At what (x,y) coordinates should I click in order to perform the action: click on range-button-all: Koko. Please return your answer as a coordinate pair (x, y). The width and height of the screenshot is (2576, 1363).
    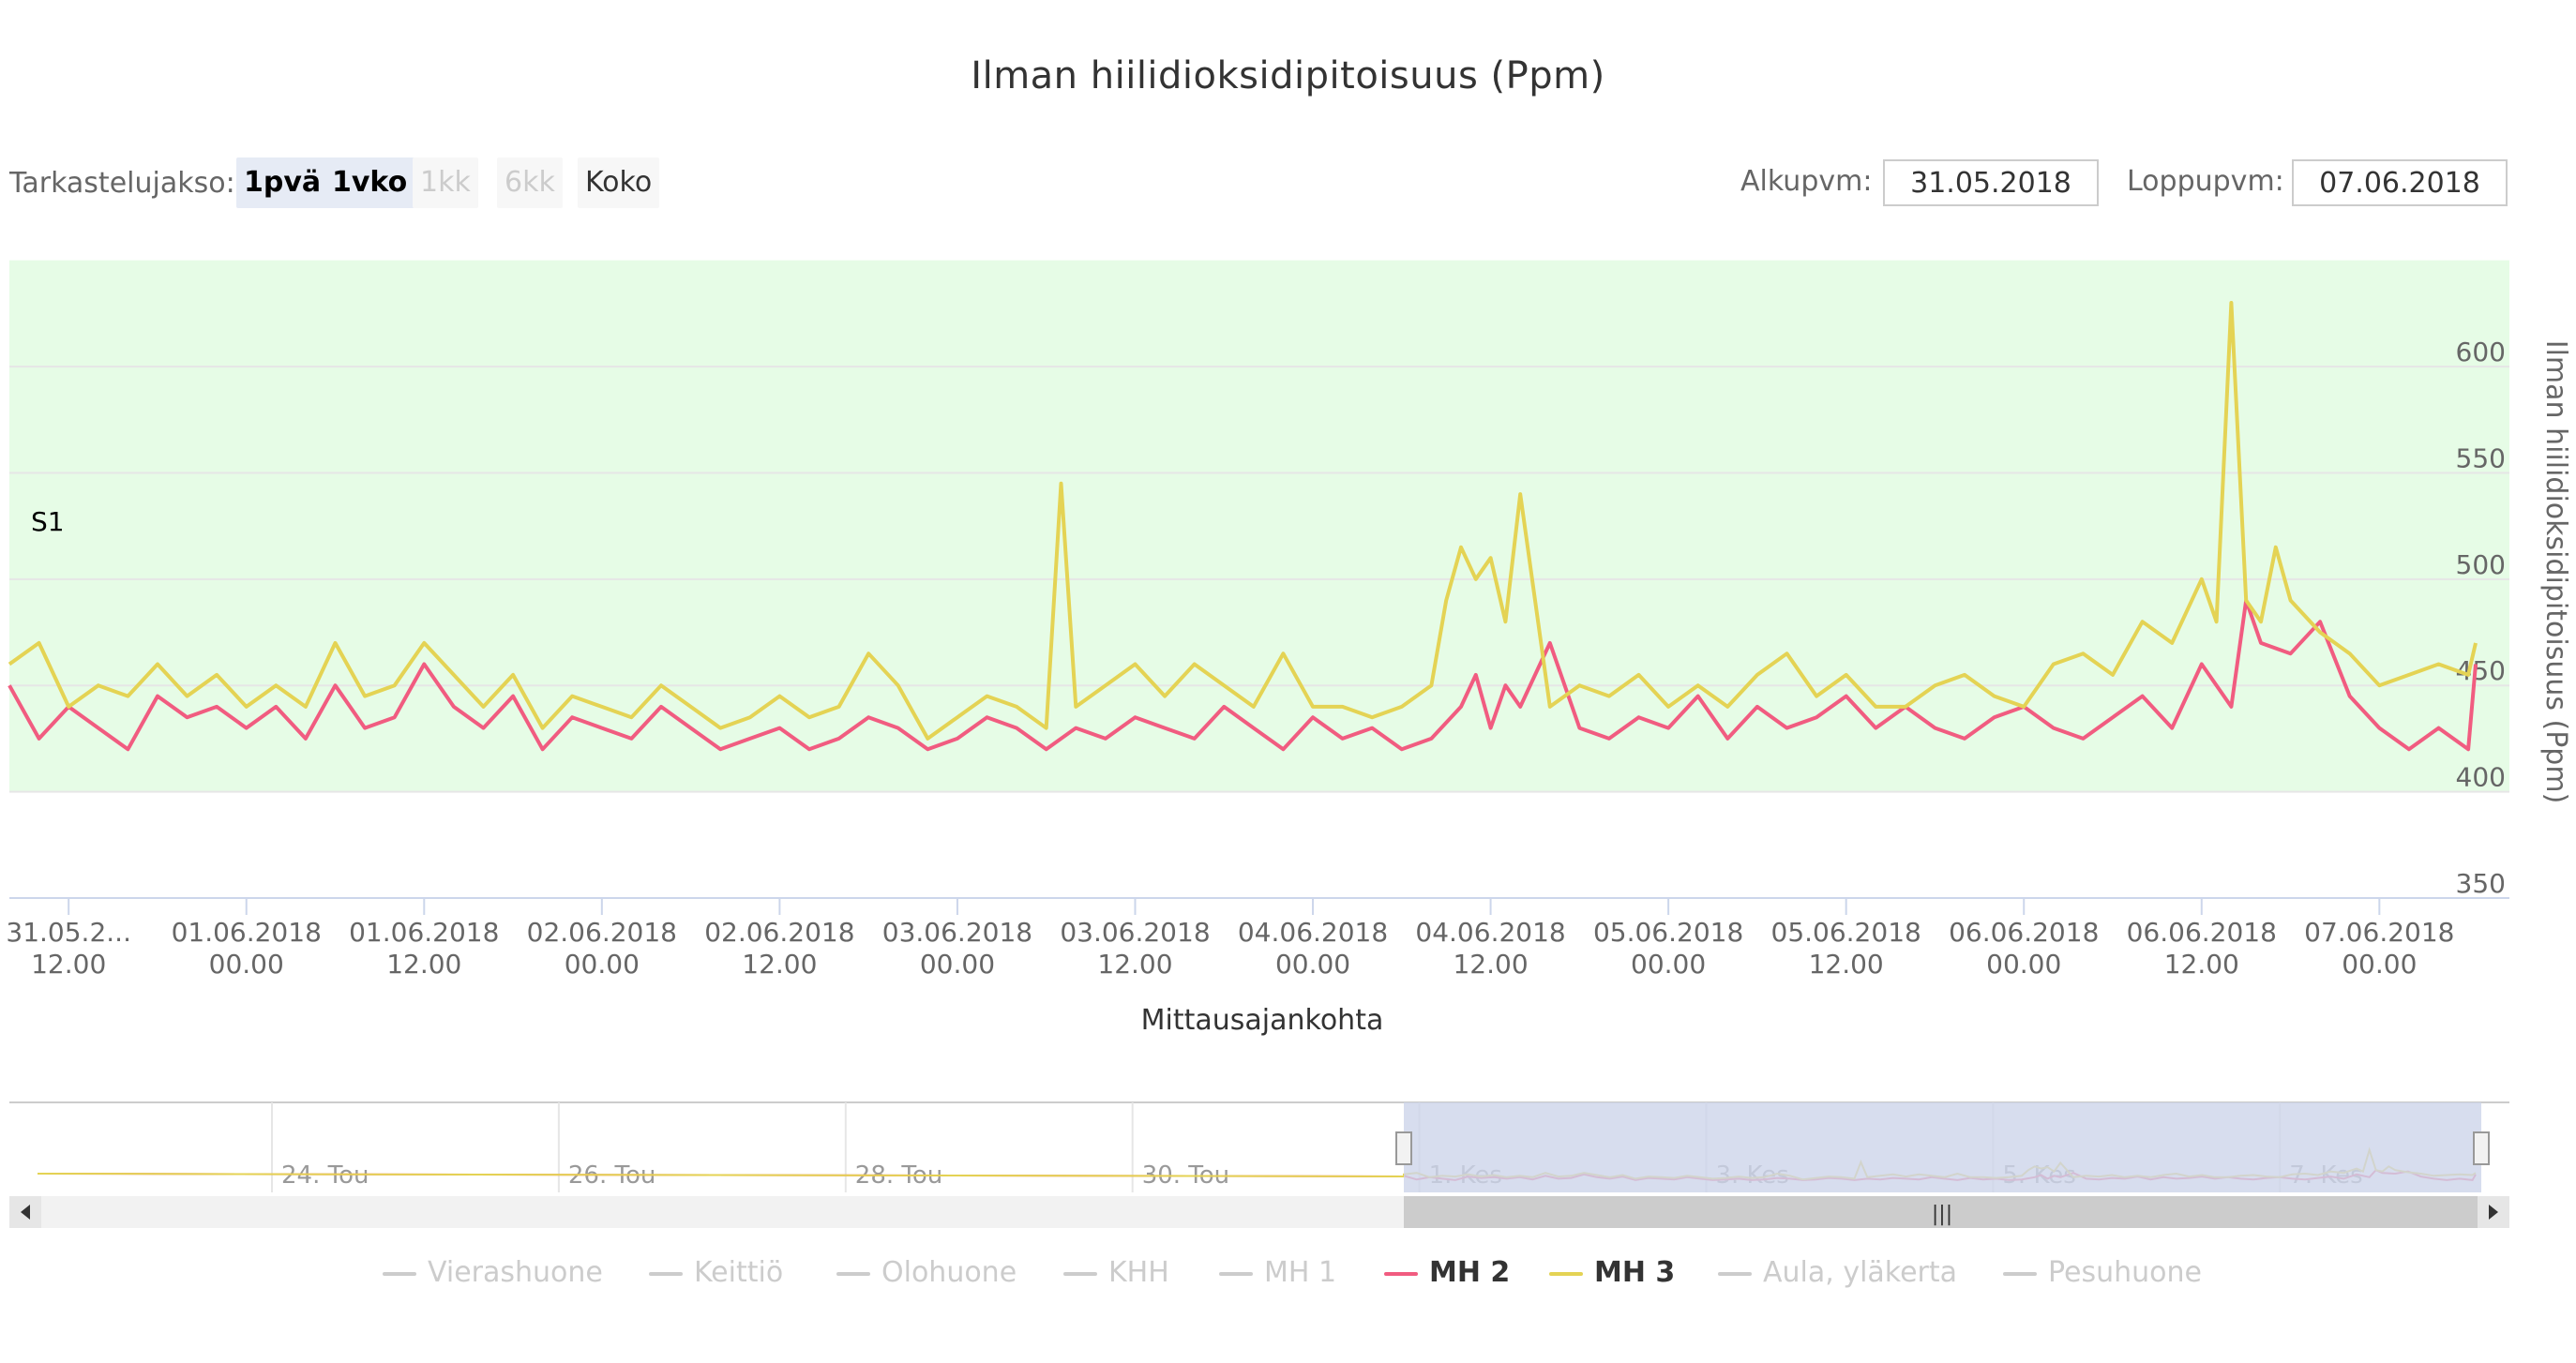
    Looking at the image, I should click on (619, 182).